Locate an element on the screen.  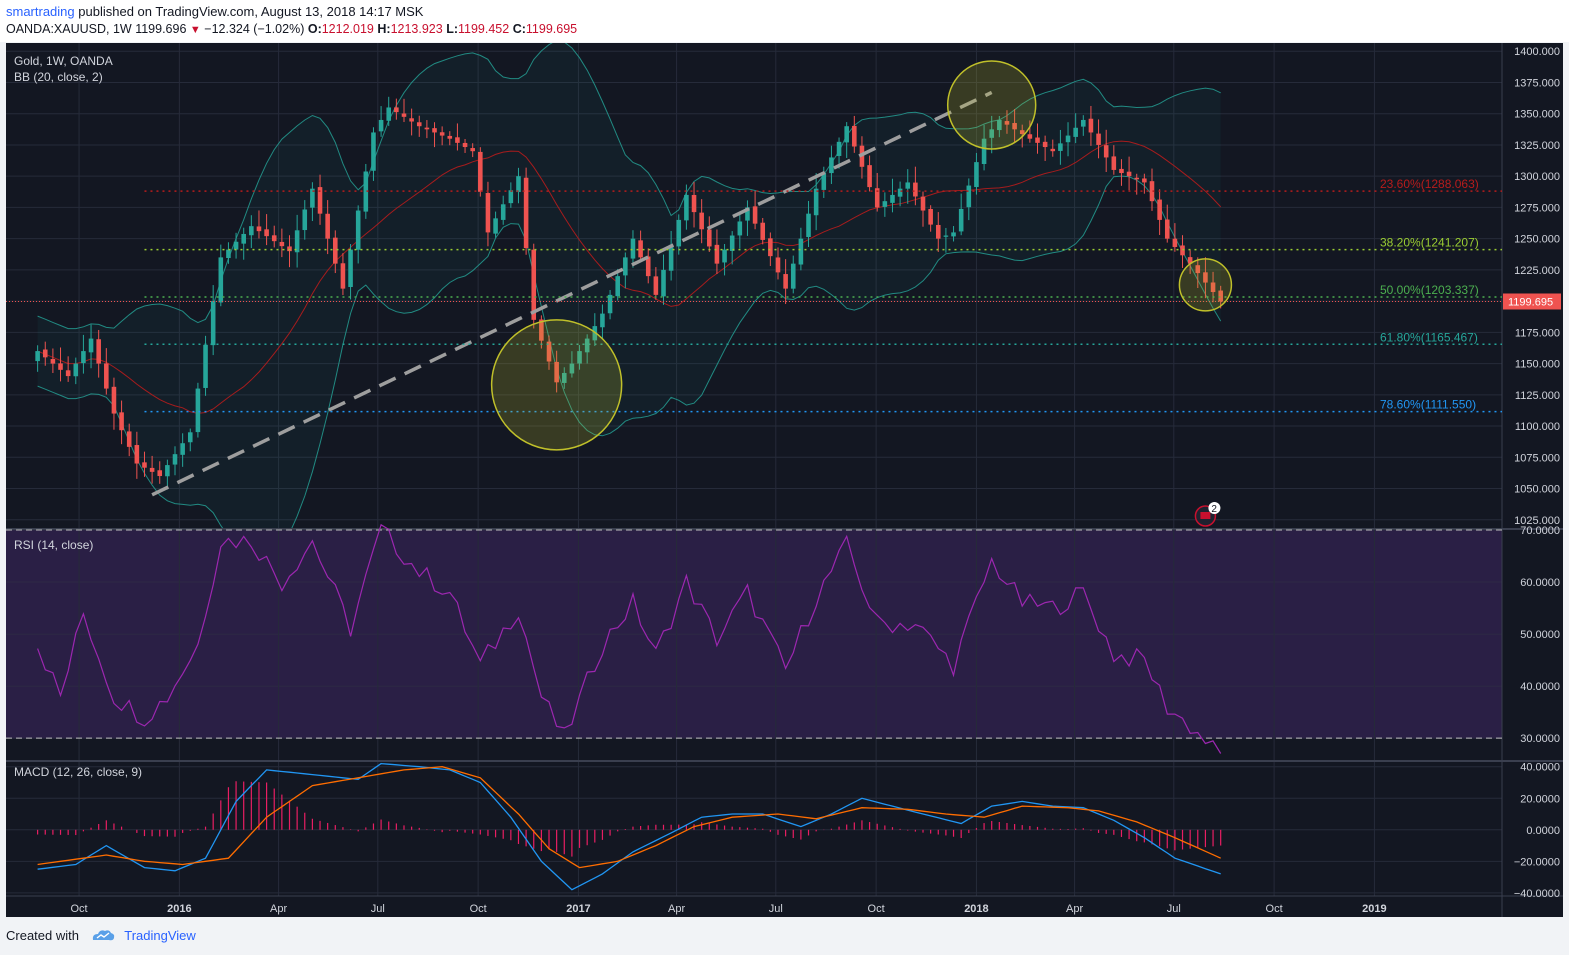
macd-tick-label: 40.0000 is located at coordinates (1540, 768).